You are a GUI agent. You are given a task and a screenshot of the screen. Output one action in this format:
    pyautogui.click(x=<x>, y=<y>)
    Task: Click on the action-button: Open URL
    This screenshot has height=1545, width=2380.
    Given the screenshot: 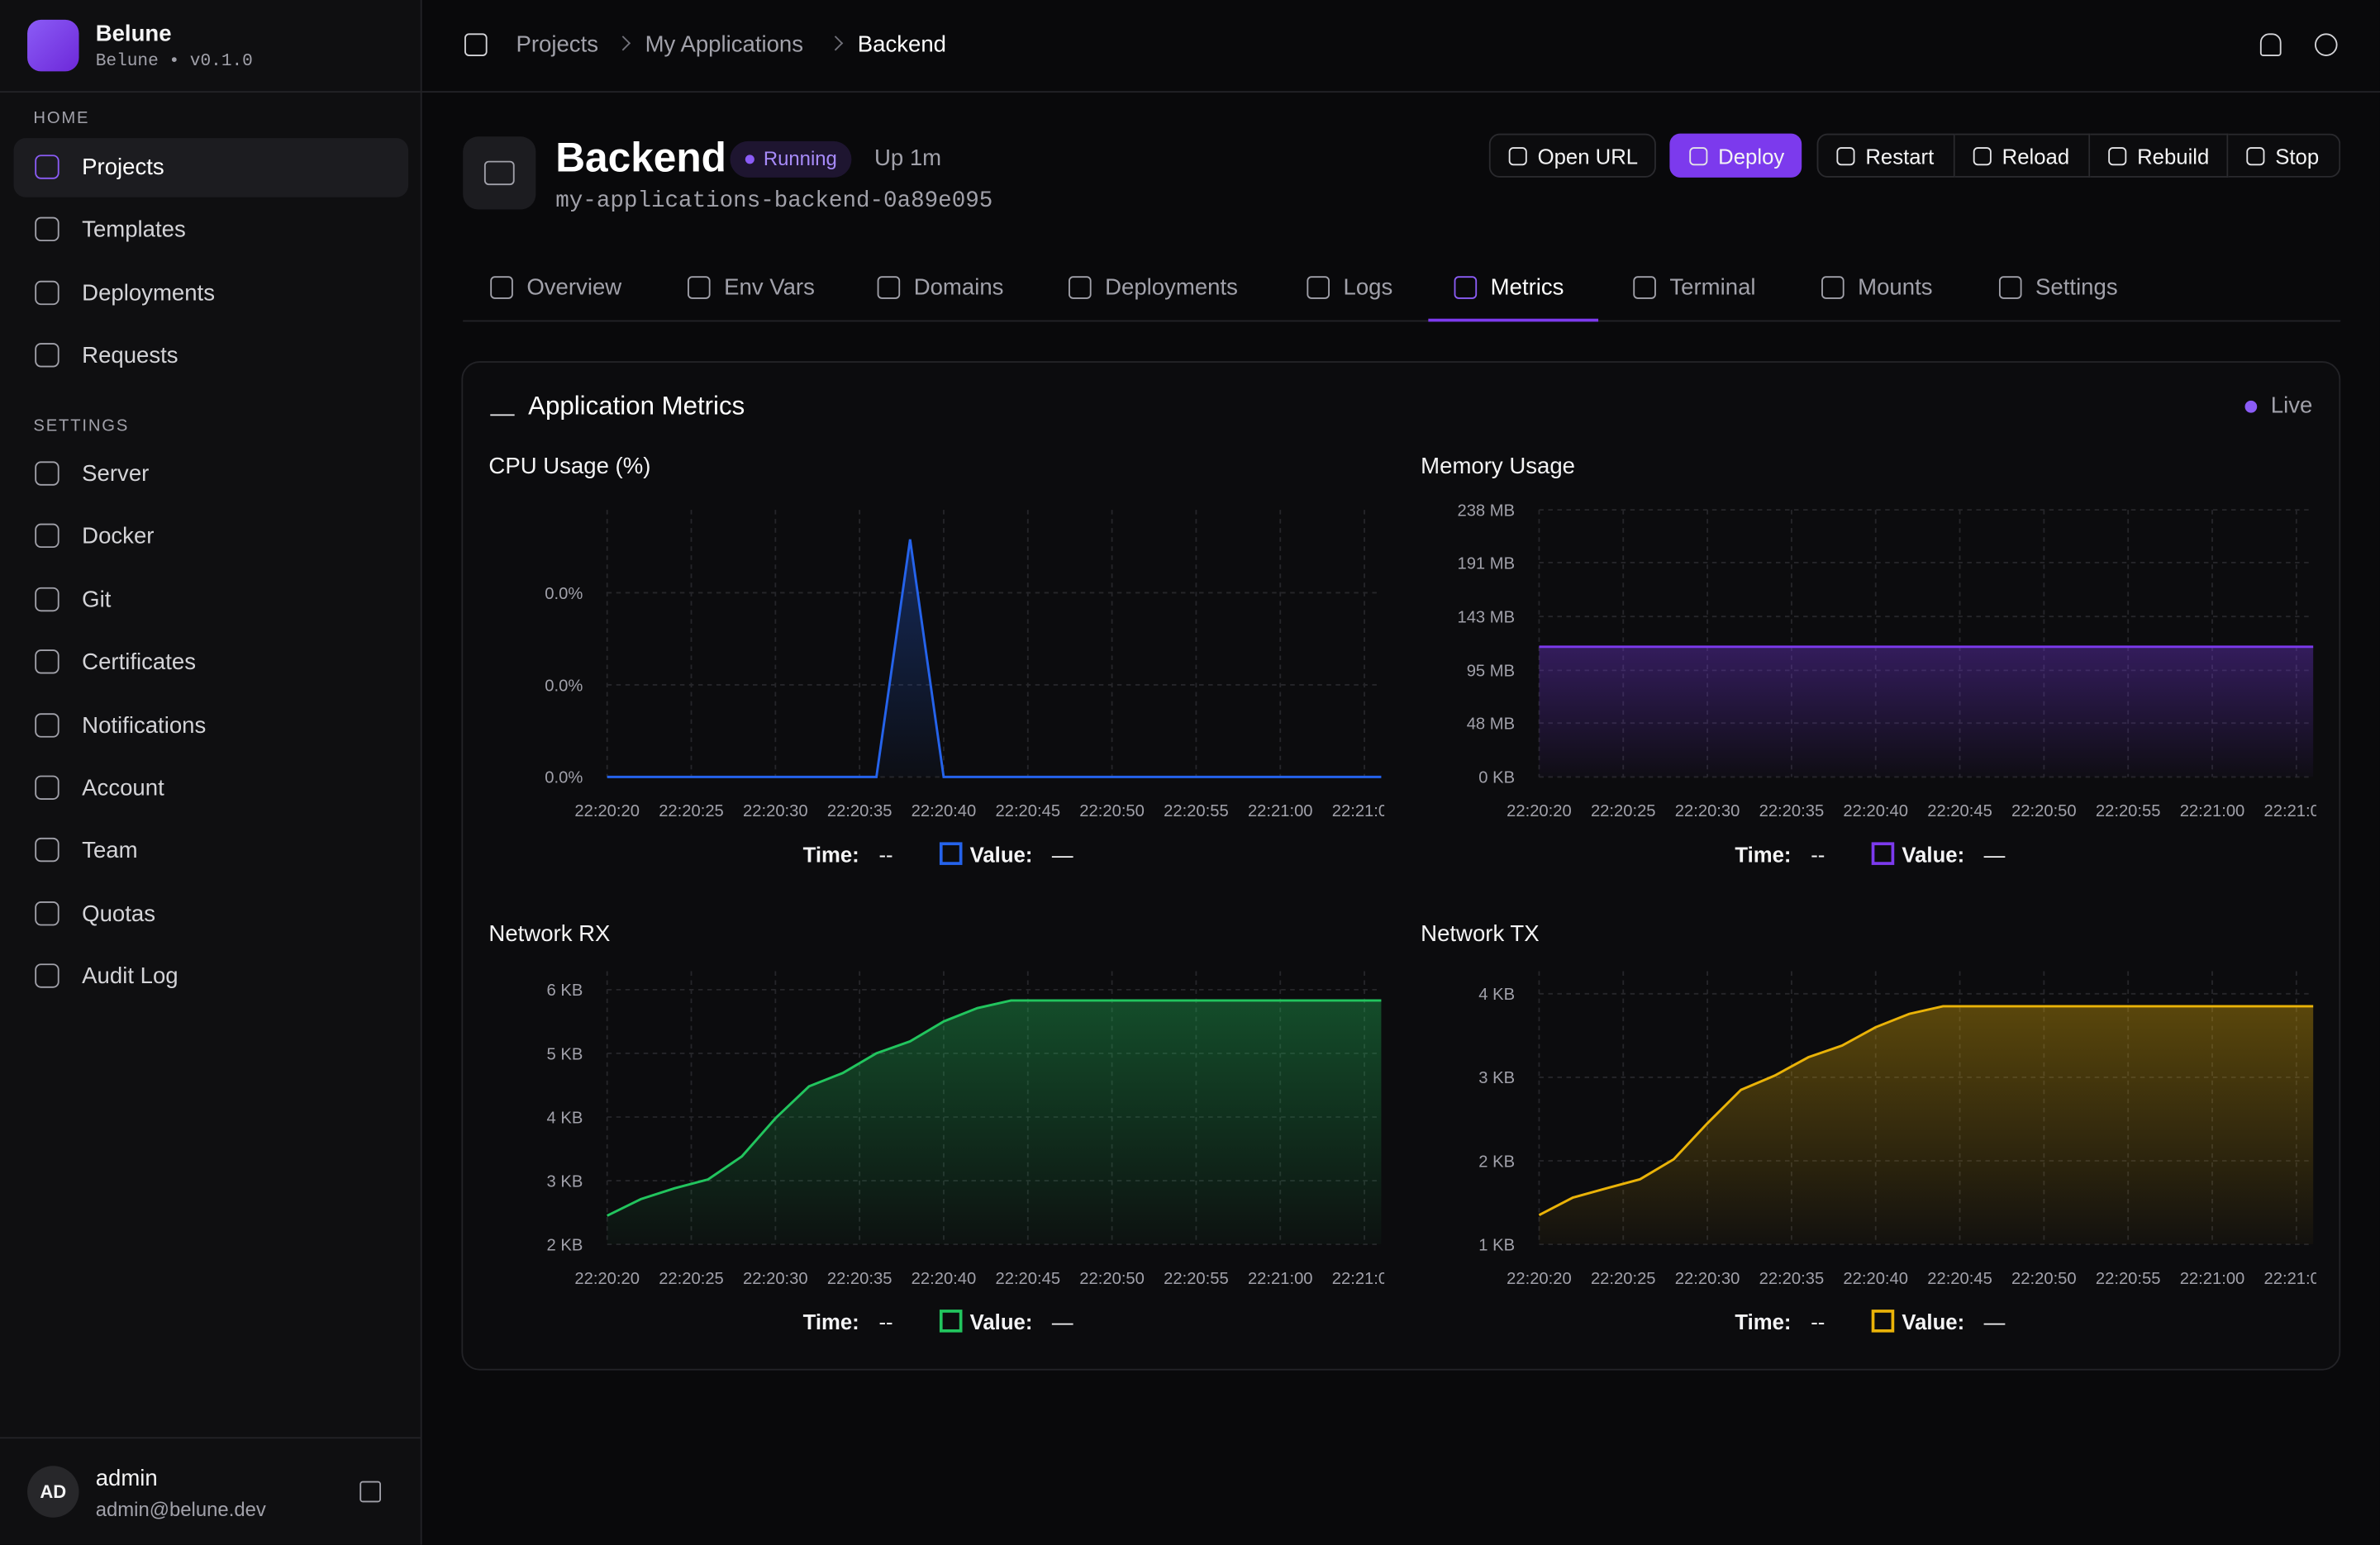 What is the action you would take?
    pyautogui.click(x=1572, y=155)
    